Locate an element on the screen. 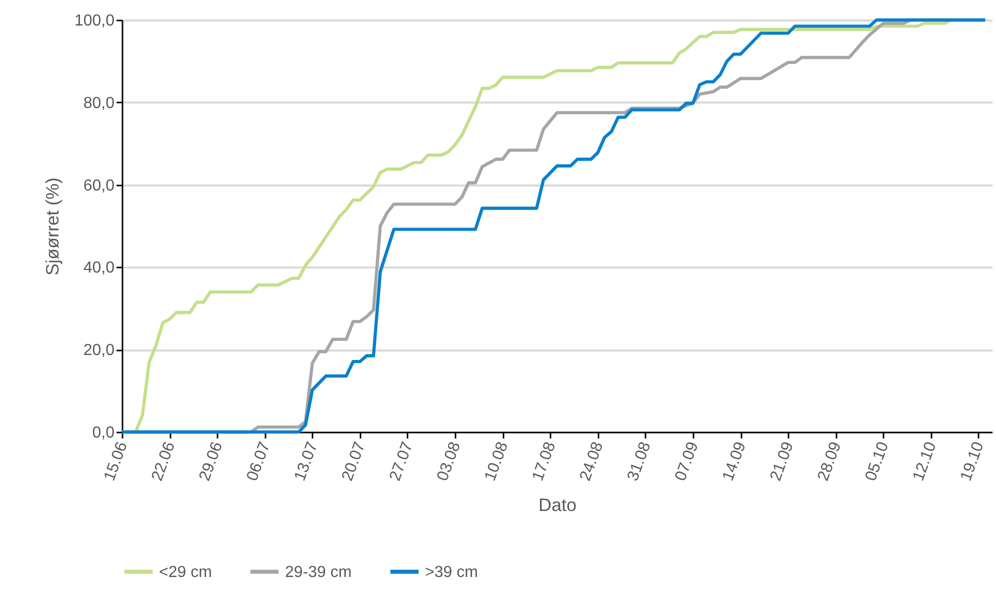 The image size is (996, 608). x-tick-label: 14.09 is located at coordinates (735, 462).